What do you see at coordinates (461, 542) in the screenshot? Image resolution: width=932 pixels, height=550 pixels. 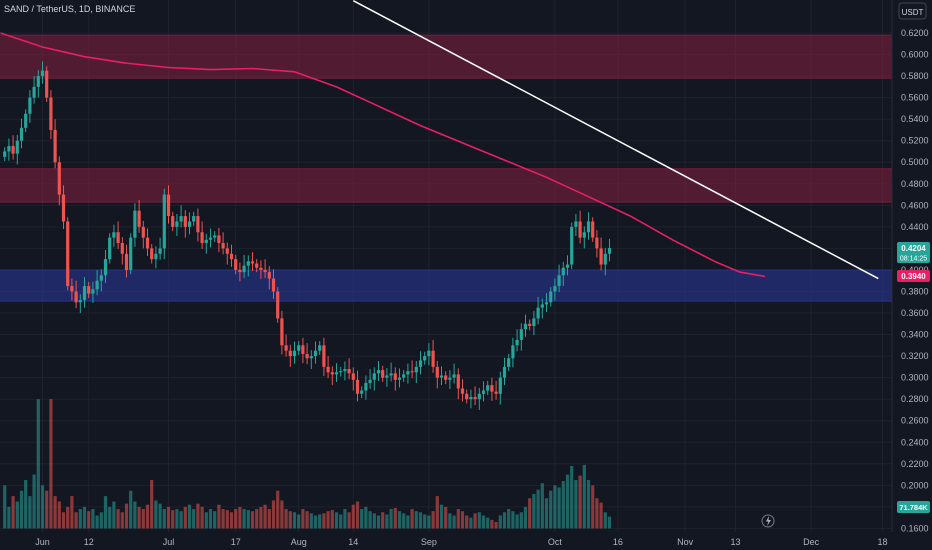 I see `time-axis: Jun 12 Jul 17 Aug 14 Sep Oct 16 Nov 13 Dec 18` at bounding box center [461, 542].